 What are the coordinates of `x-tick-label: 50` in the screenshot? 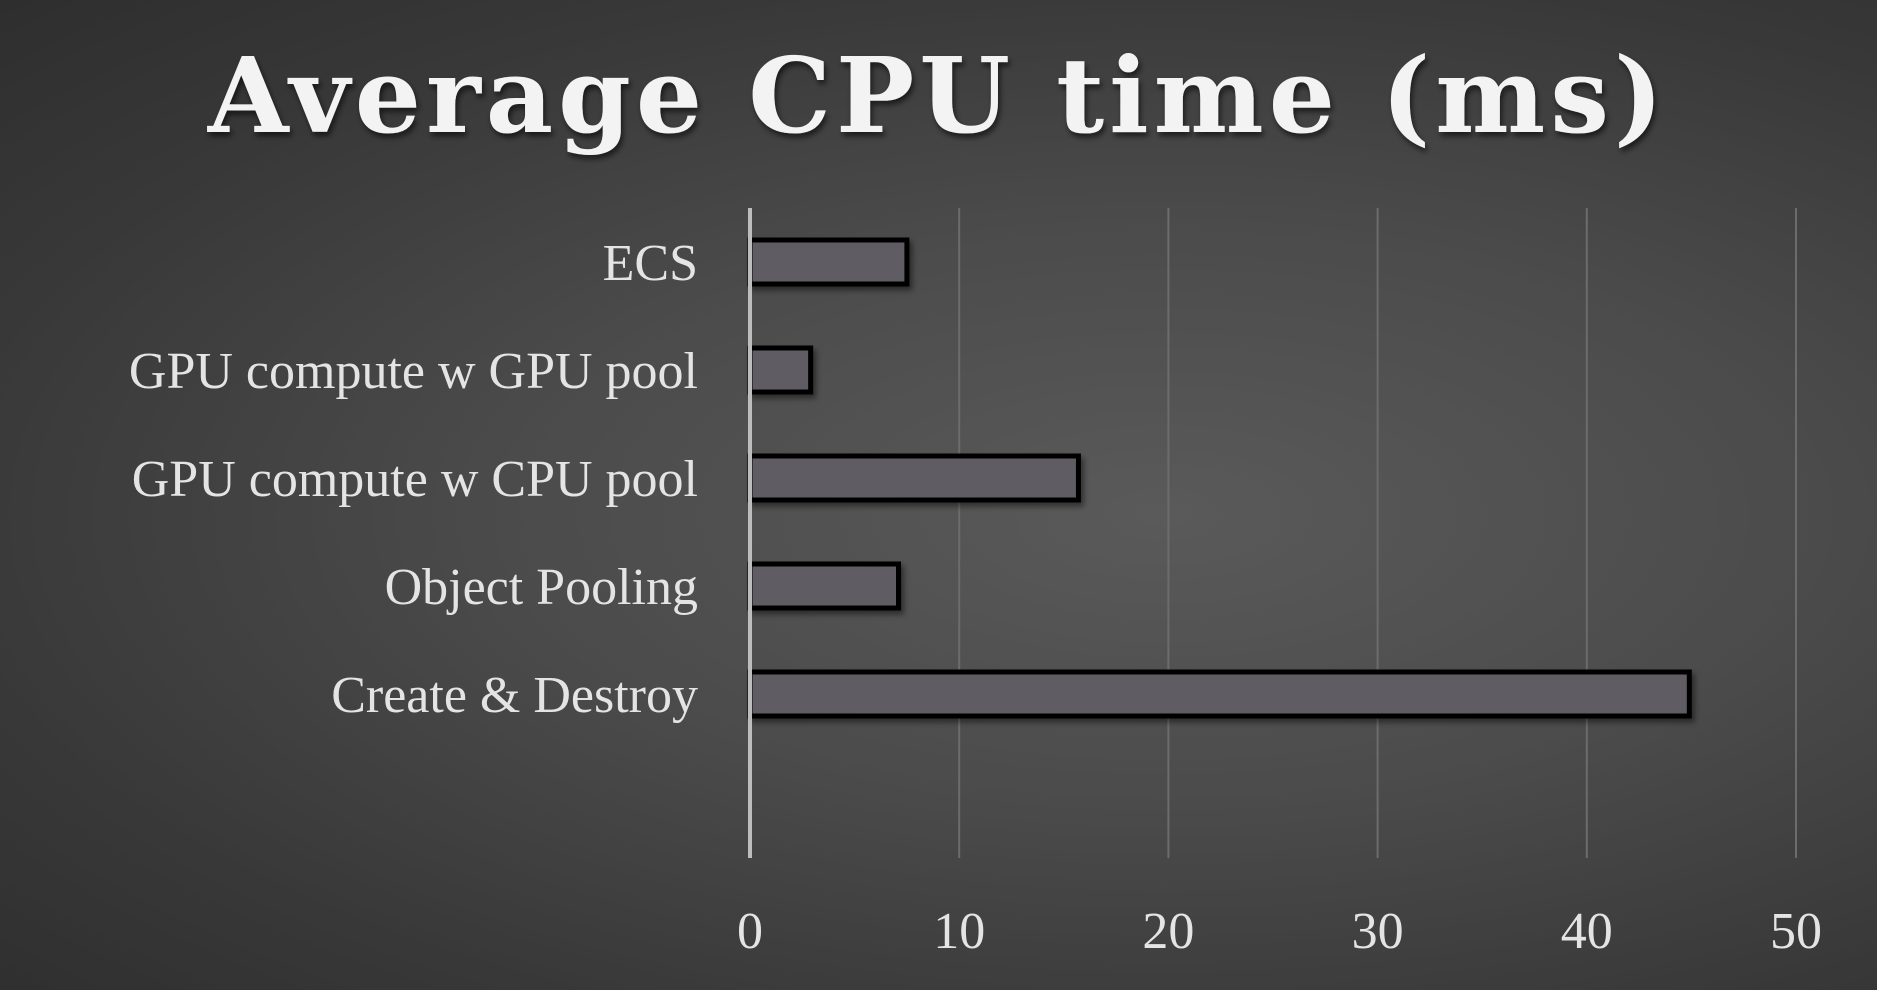 It's located at (1796, 931).